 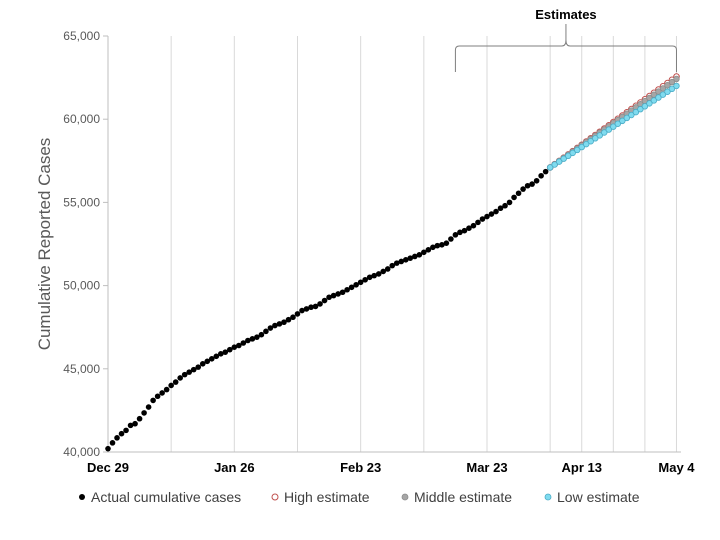 What do you see at coordinates (44, 244) in the screenshot?
I see `y-axis-title: Cumulative Reported Cases` at bounding box center [44, 244].